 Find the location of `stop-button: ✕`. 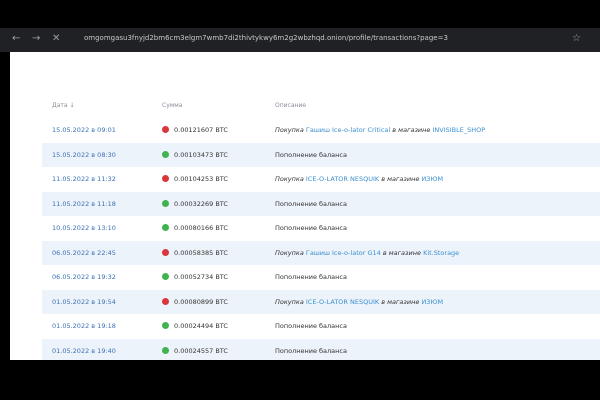

stop-button: ✕ is located at coordinates (56, 38).